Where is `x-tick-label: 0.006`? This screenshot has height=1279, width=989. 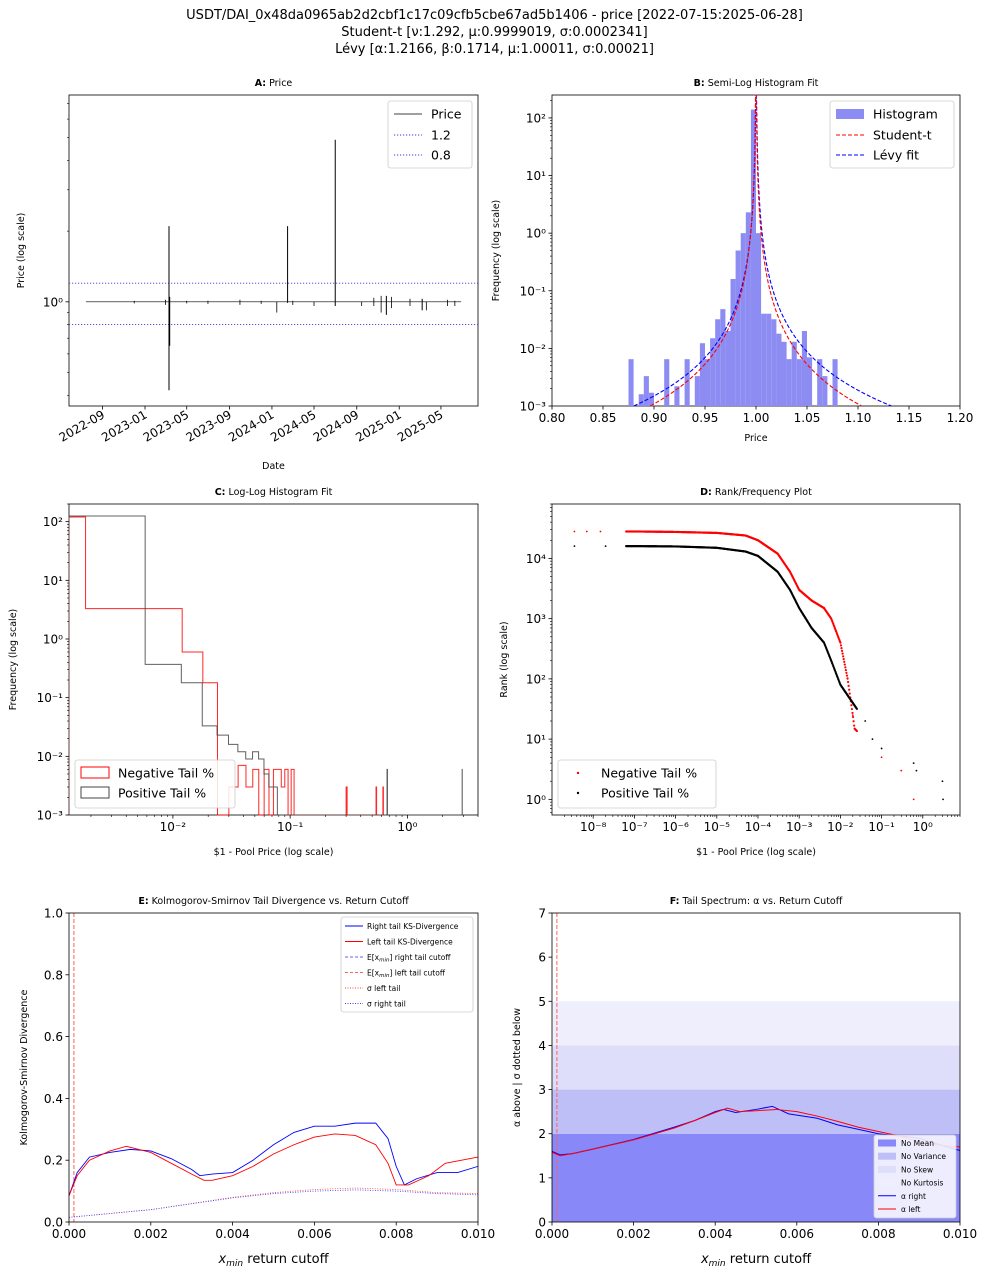
x-tick-label: 0.006 is located at coordinates (797, 1234).